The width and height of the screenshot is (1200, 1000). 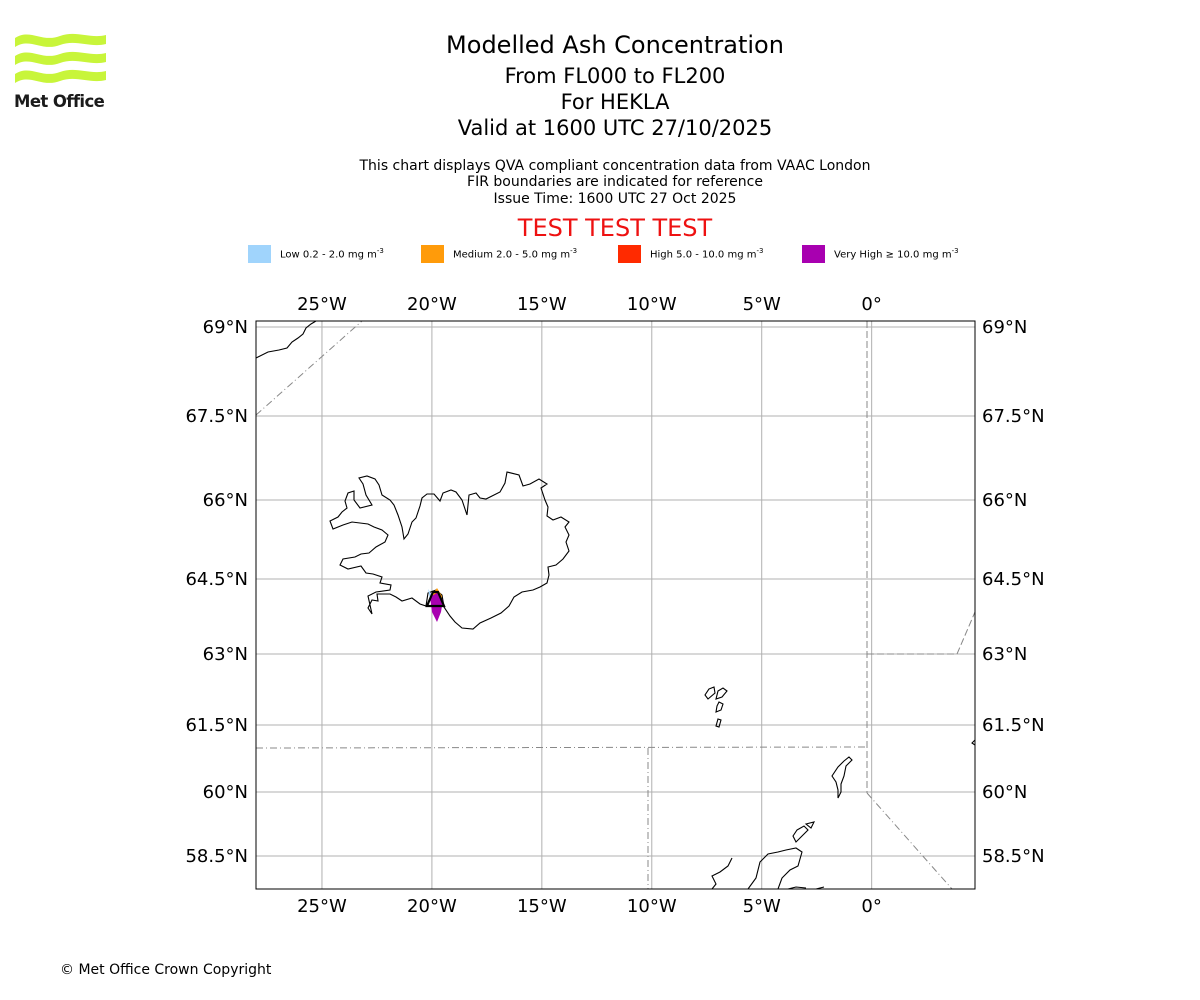 I want to click on coastline-east-edge, so click(x=973, y=742).